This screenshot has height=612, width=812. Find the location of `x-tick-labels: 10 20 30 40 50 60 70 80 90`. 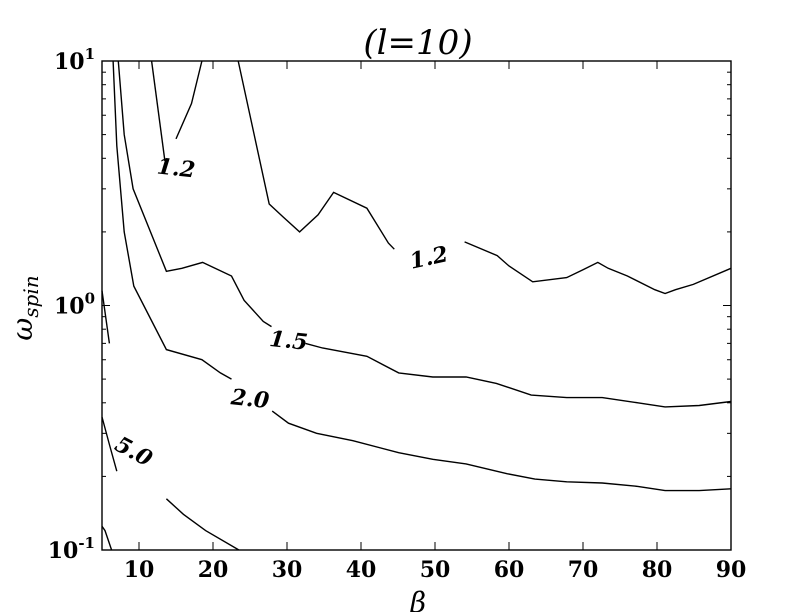

x-tick-labels: 10 20 30 40 50 60 70 80 90 is located at coordinates (435, 570).